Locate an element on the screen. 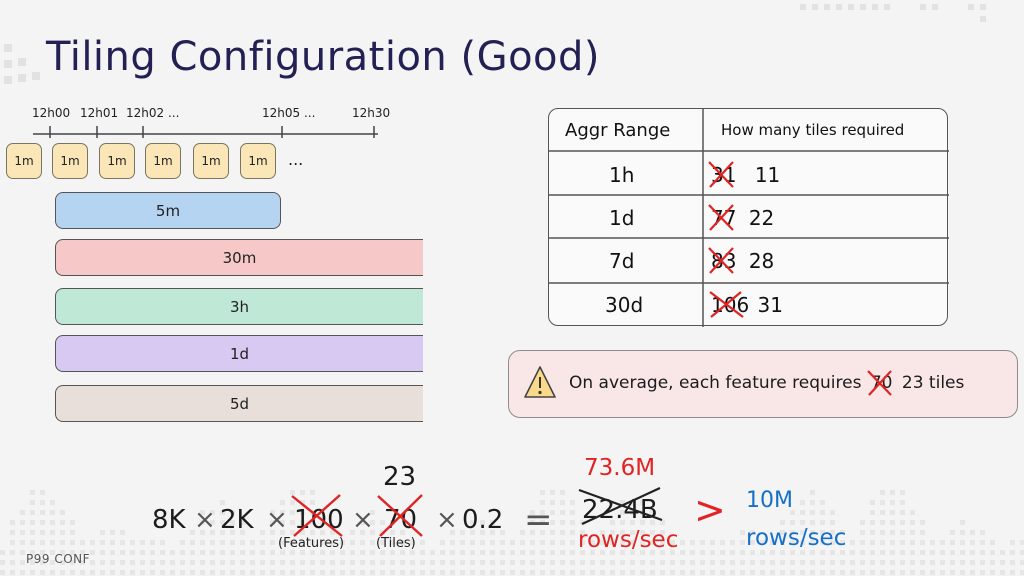  timeline-axis is located at coordinates (205, 132).